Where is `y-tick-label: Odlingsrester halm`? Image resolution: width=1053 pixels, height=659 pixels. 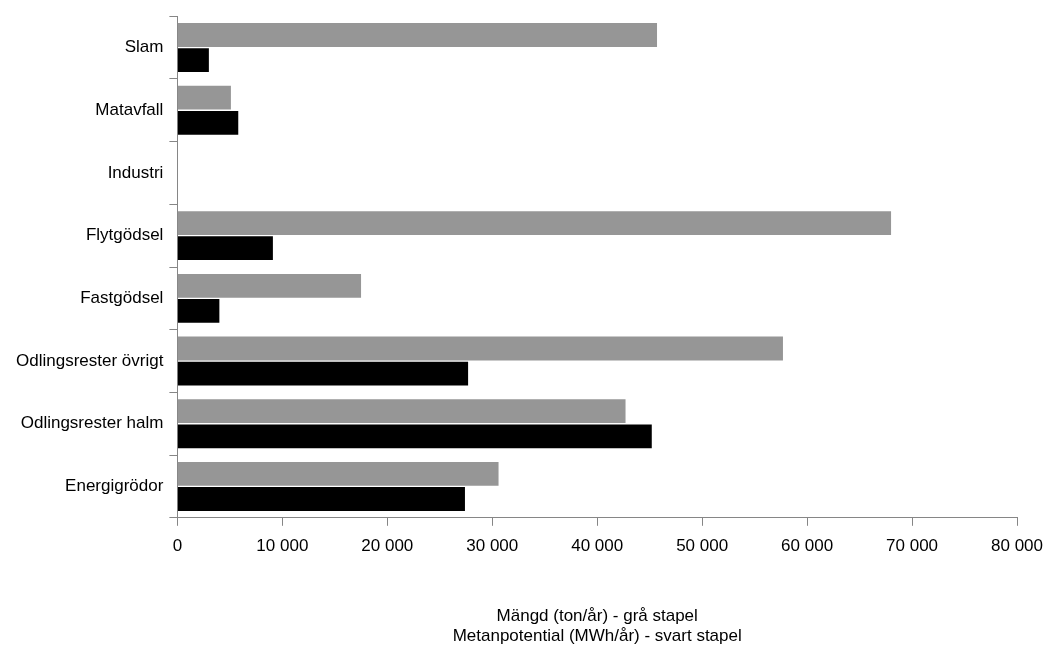
y-tick-label: Odlingsrester halm is located at coordinates (92, 423).